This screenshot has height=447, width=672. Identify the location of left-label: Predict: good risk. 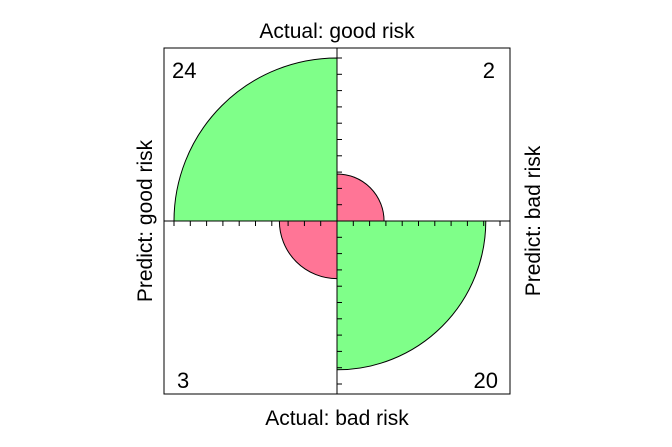
(145, 220).